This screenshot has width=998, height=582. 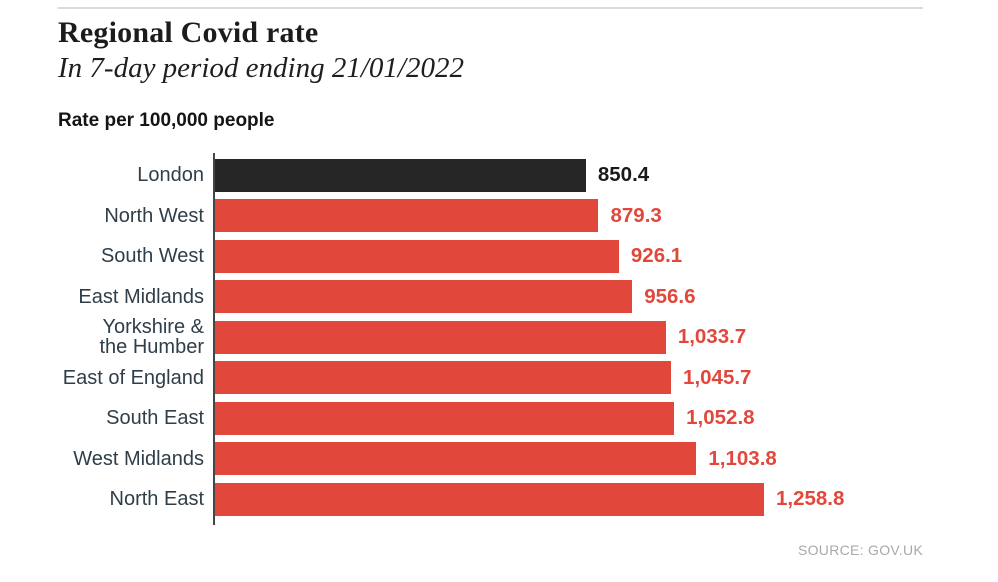 I want to click on category-label: South West, so click(x=152, y=256).